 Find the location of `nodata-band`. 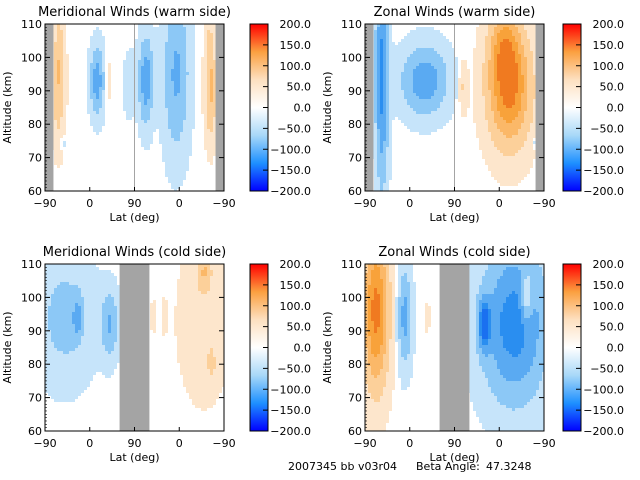

nodata-band is located at coordinates (454, 107).